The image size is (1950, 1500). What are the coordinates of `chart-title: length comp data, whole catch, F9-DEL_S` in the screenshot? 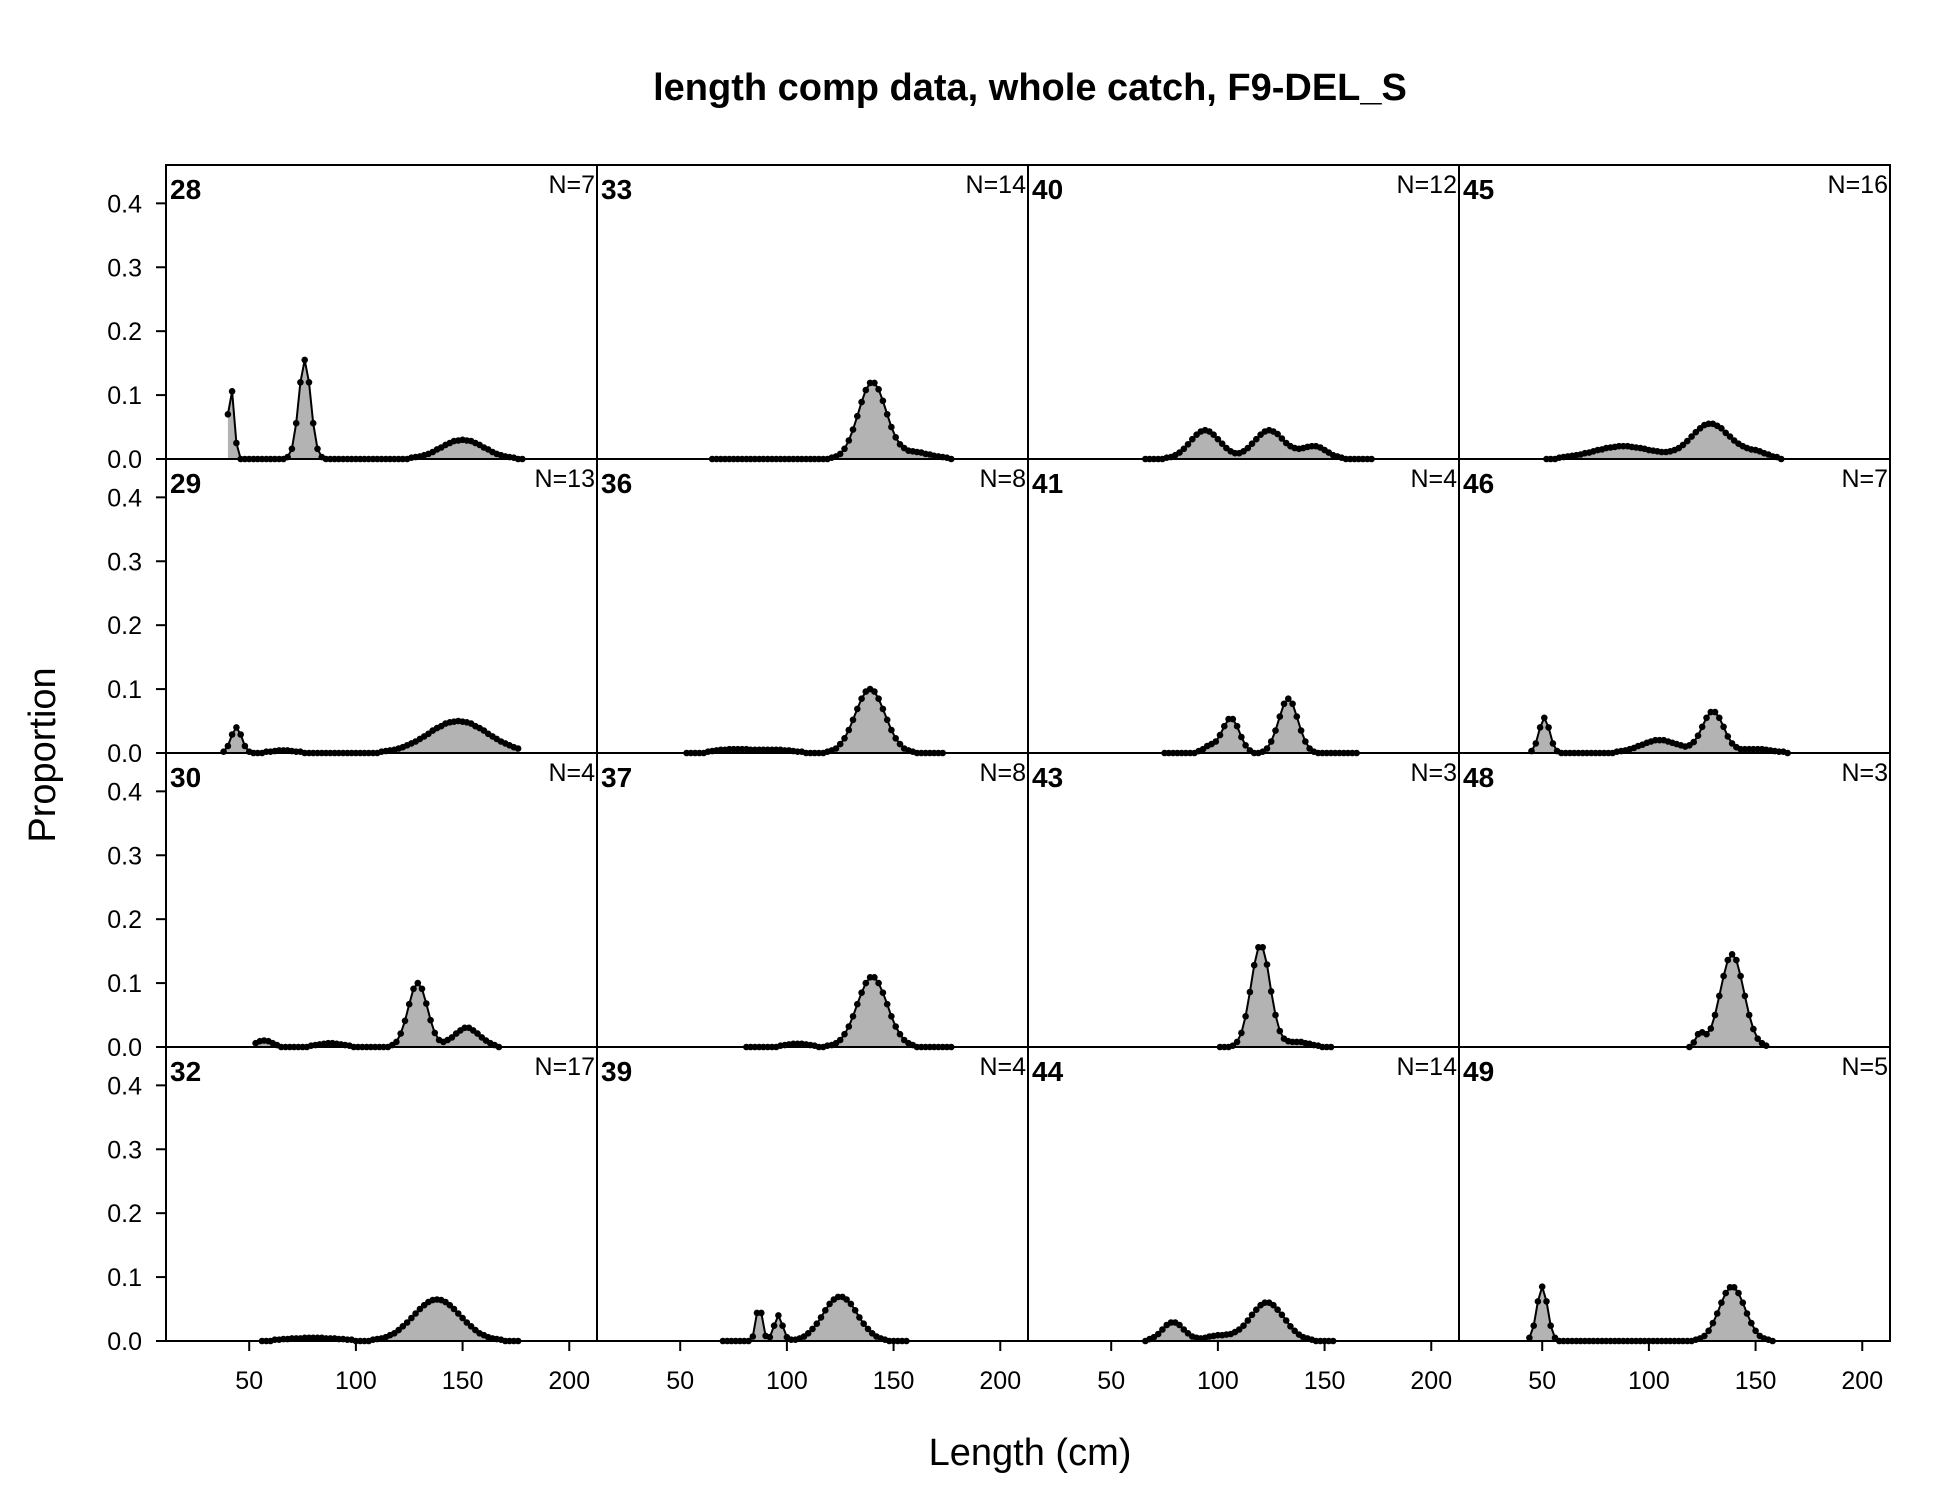 It's located at (1030, 88).